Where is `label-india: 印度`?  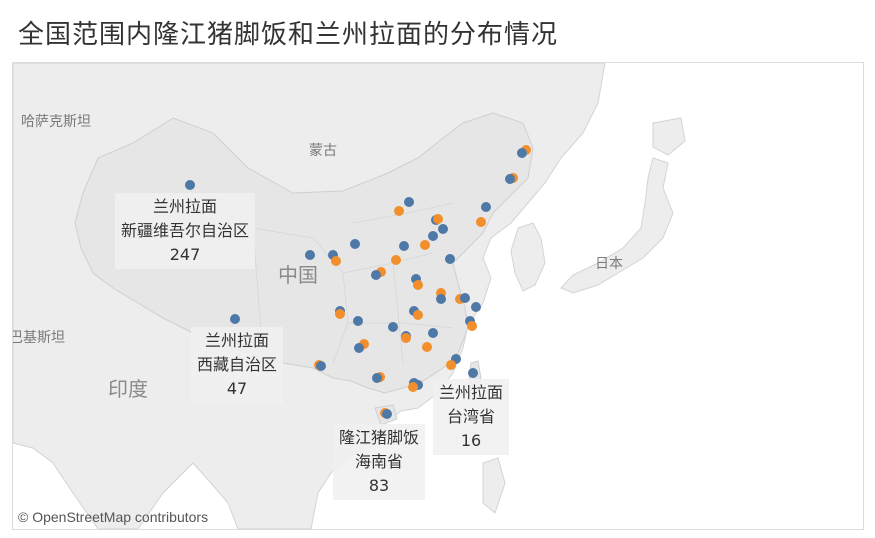 label-india: 印度 is located at coordinates (128, 389).